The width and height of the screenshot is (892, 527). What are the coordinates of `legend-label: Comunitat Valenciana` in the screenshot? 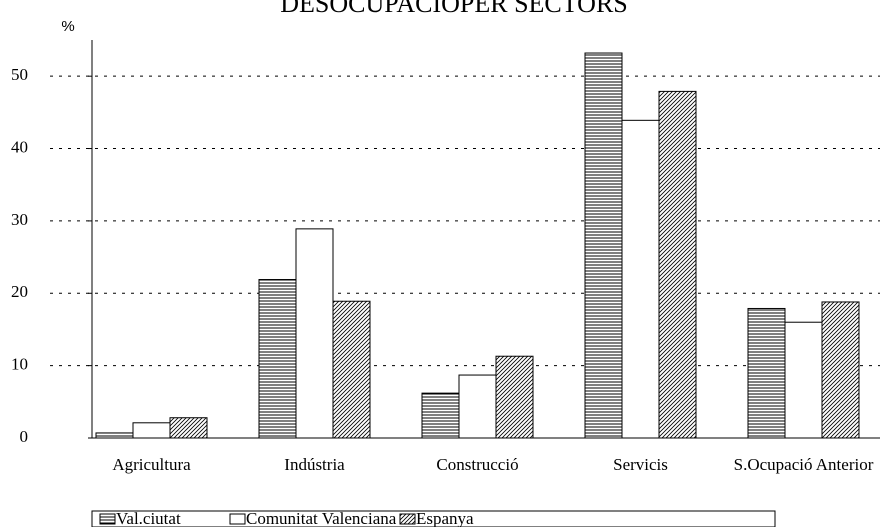 It's located at (321, 518).